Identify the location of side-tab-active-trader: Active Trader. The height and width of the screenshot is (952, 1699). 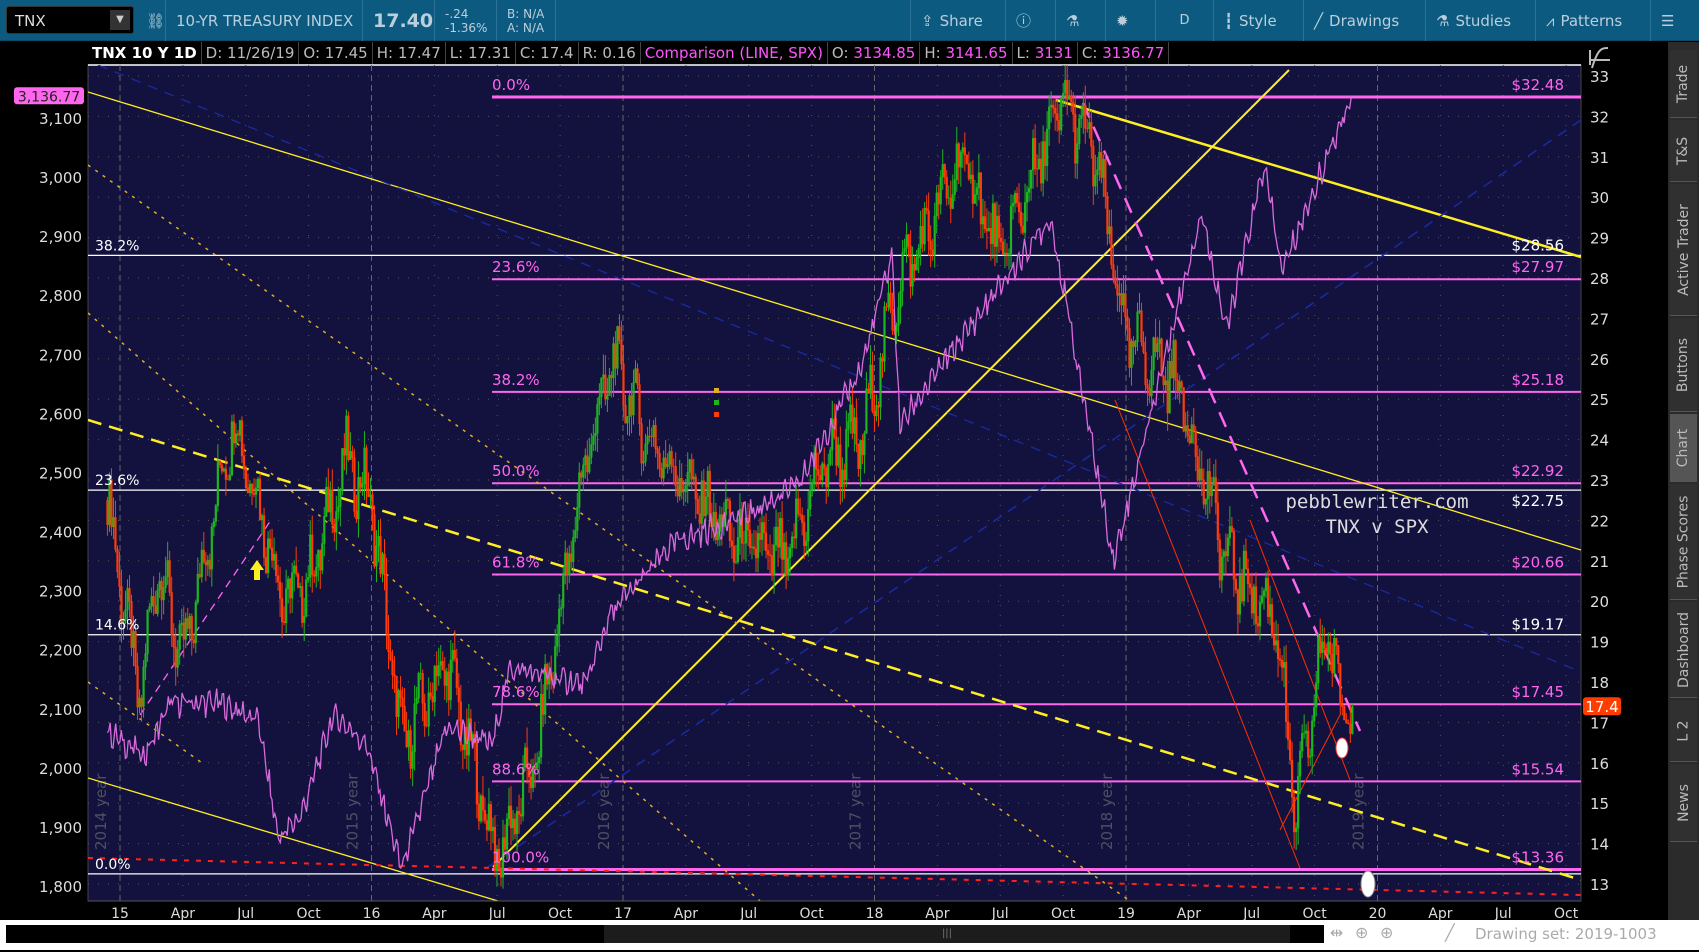
(1683, 250).